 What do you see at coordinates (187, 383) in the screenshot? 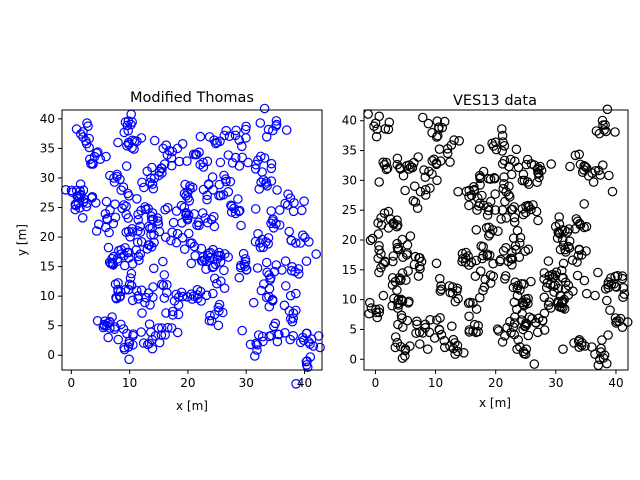
I see `x-tick-label: 20` at bounding box center [187, 383].